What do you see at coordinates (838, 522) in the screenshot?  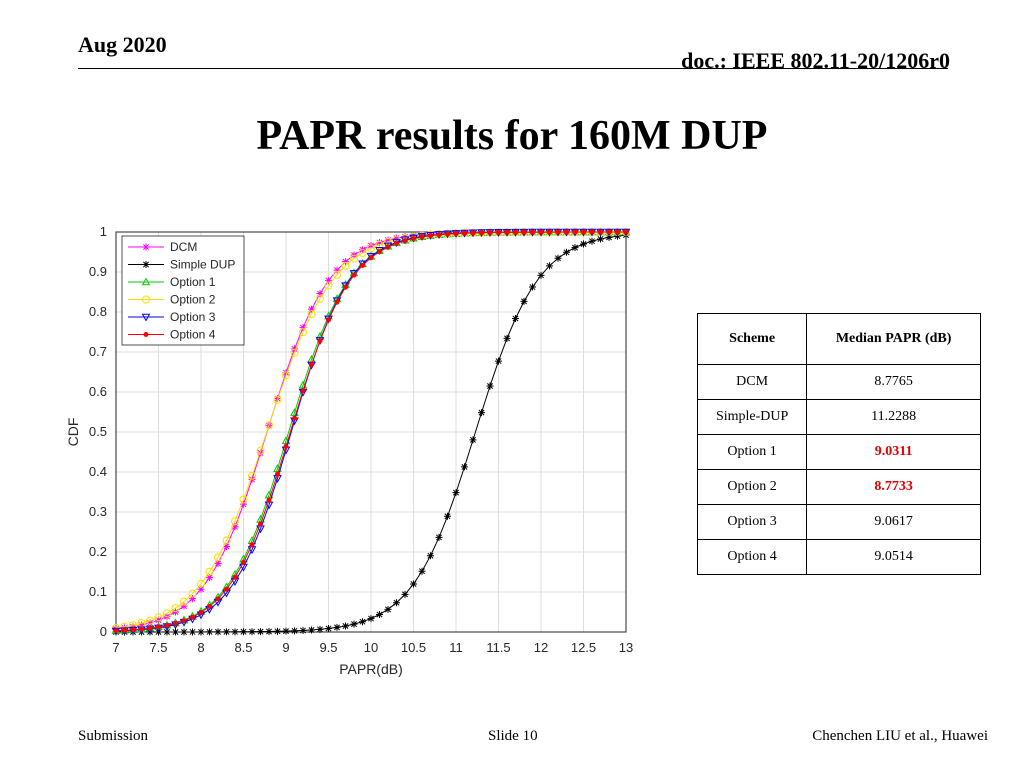 I see `table-row: Option 3 9.0617` at bounding box center [838, 522].